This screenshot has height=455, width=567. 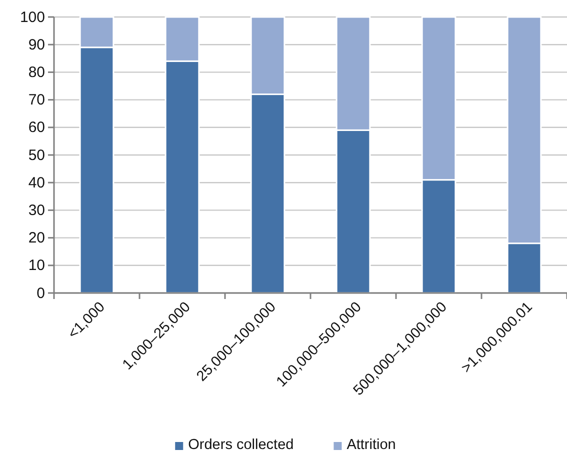 I want to click on y-tick-label: 0, so click(x=40, y=293).